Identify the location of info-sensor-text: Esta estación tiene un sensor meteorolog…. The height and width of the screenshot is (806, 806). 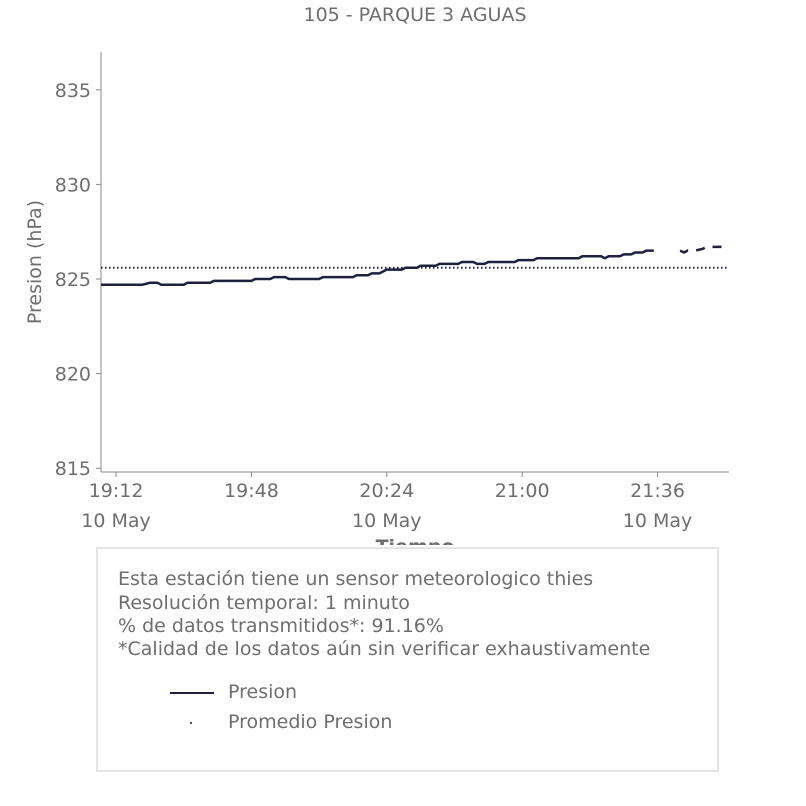
(356, 579).